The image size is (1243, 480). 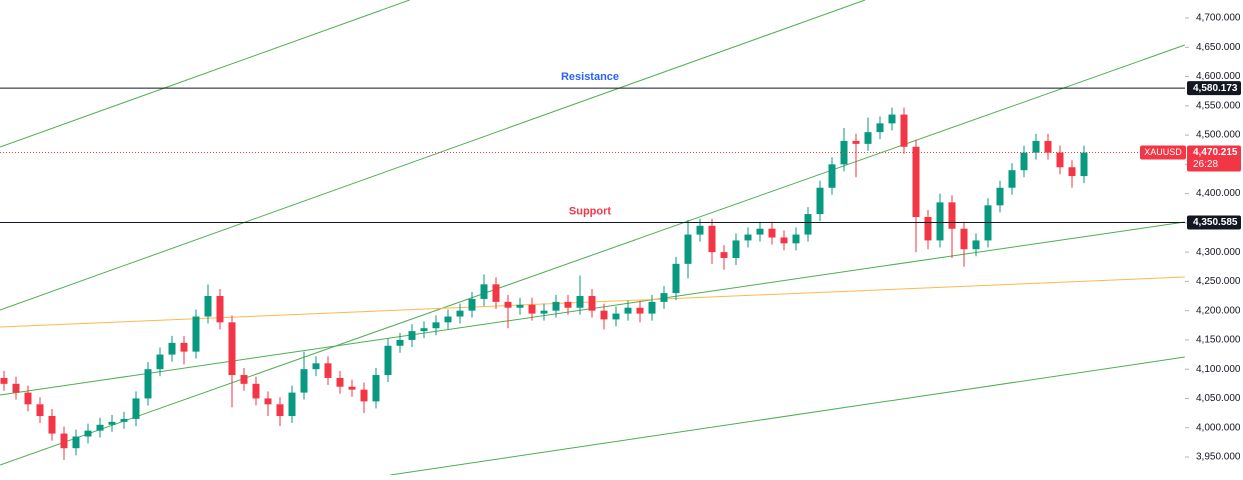 What do you see at coordinates (1218, 457) in the screenshot?
I see `y-tick-label: 3,950.000` at bounding box center [1218, 457].